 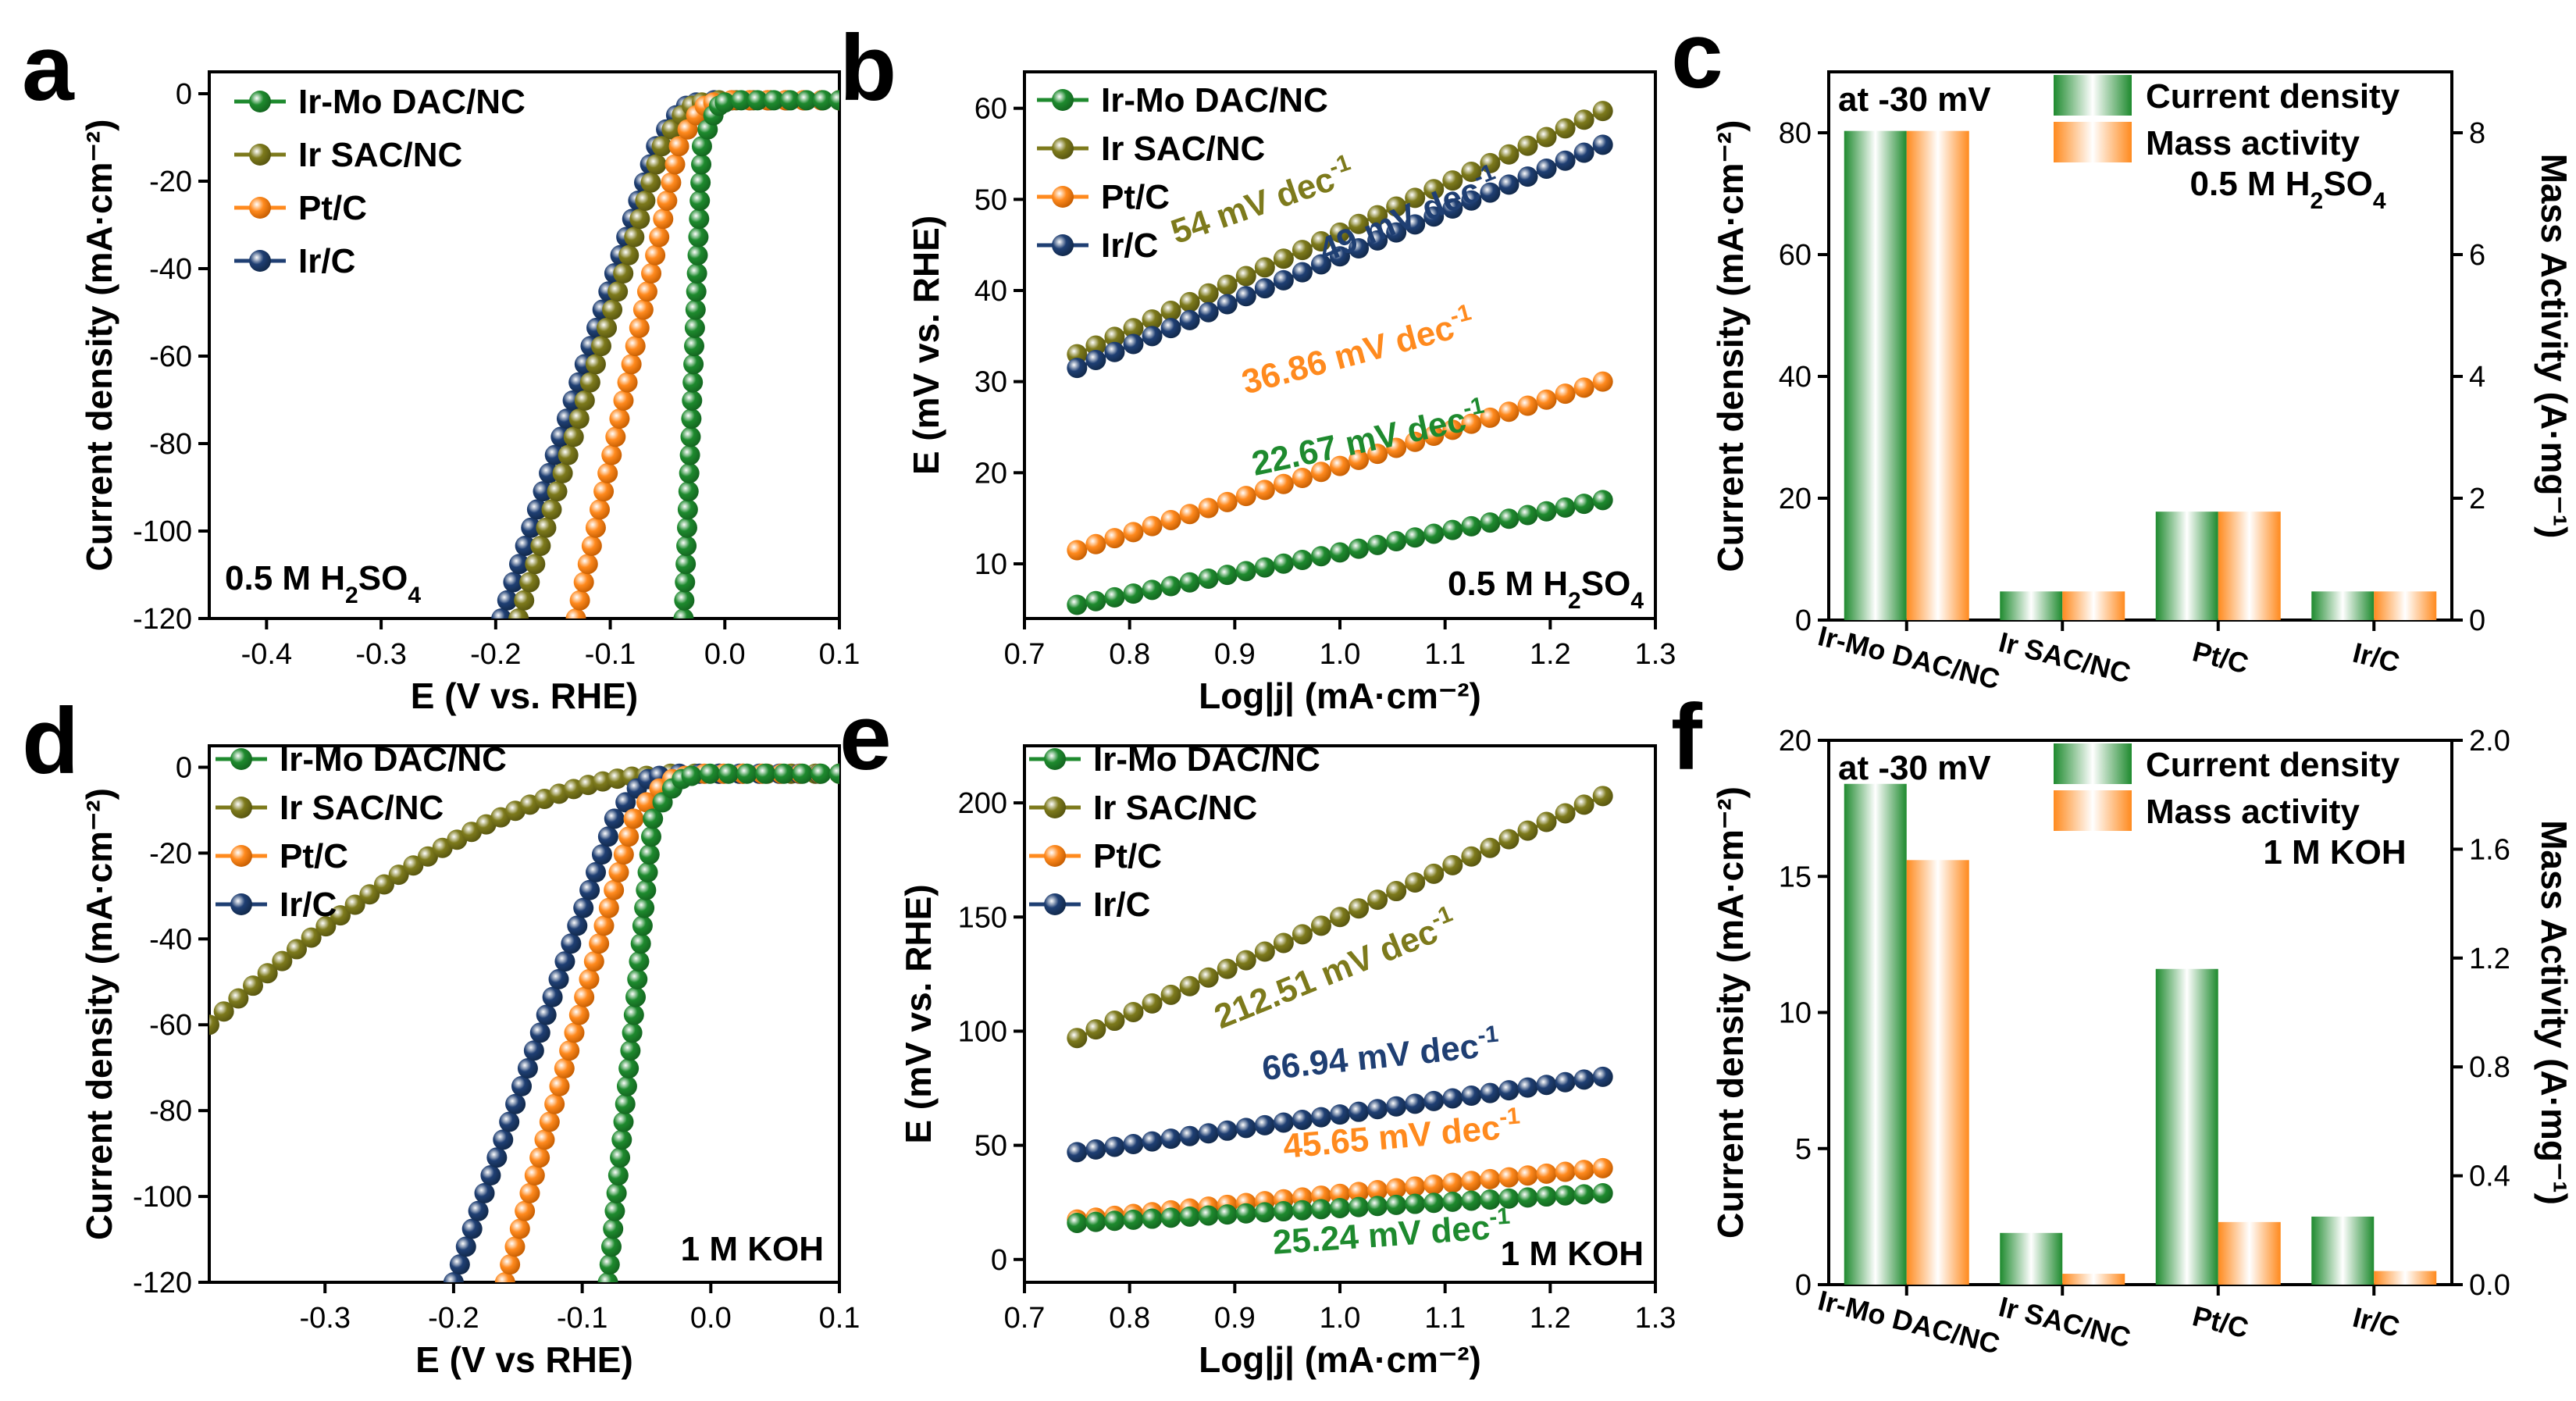 I want to click on x-tick-label: -0.2, so click(x=454, y=1318).